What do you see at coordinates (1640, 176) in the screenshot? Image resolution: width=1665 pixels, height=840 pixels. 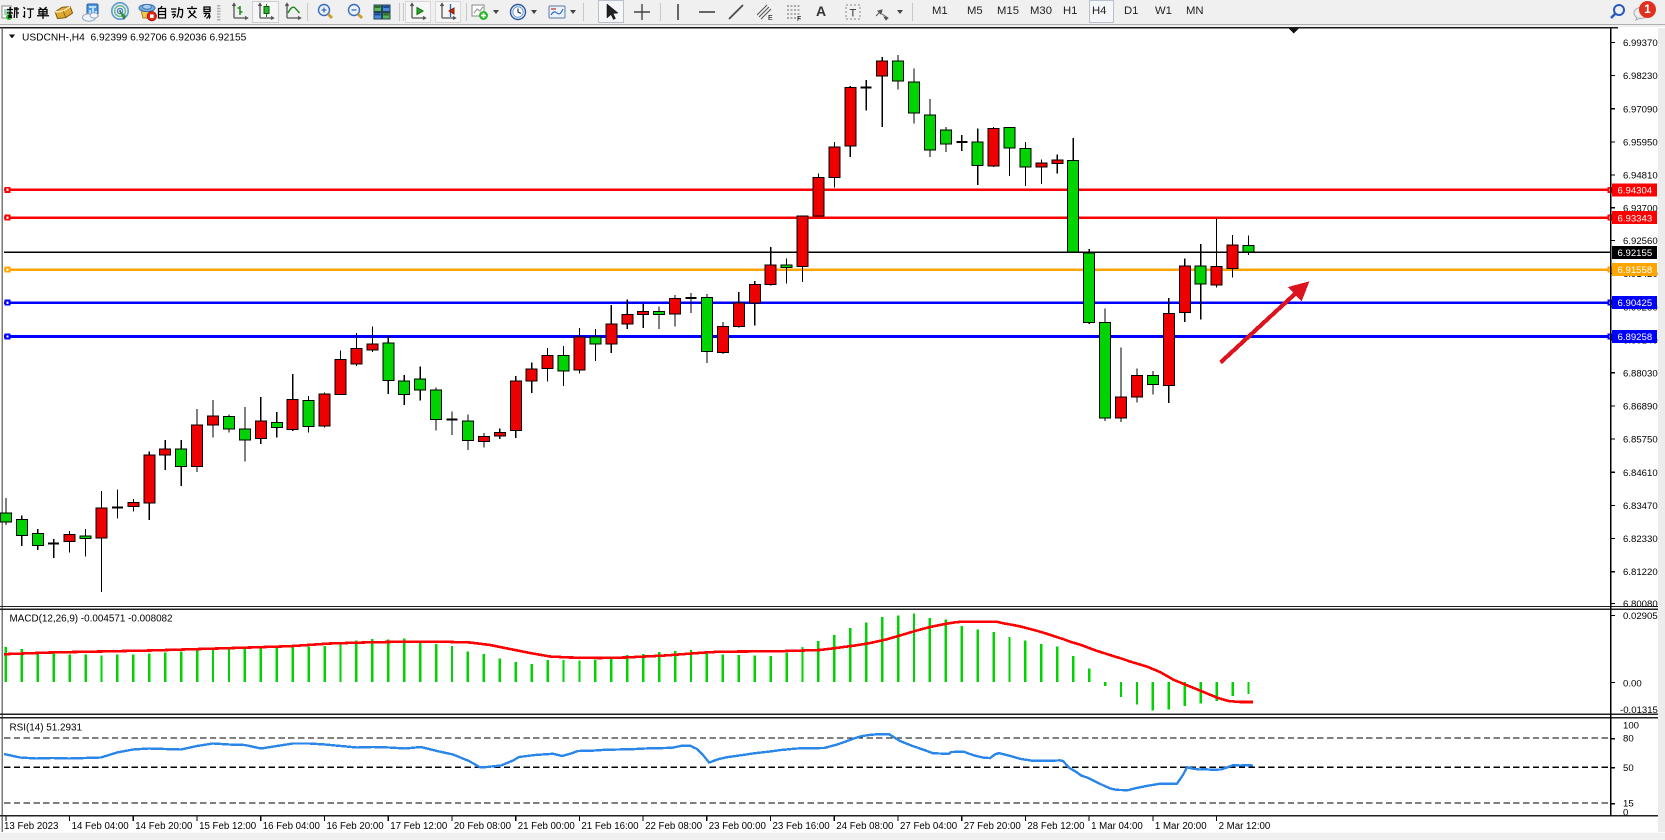 I see `svg-text: 6.94810` at bounding box center [1640, 176].